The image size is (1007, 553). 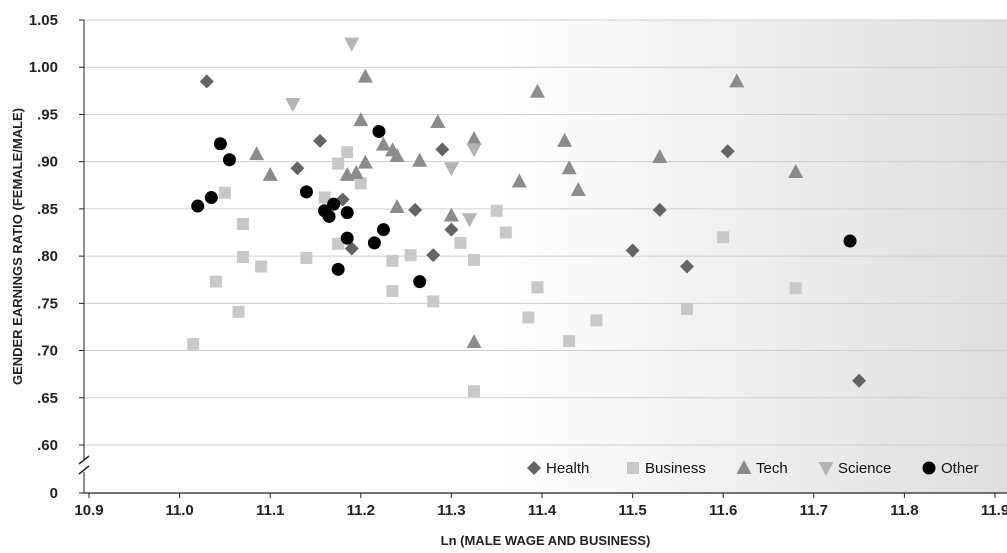 I want to click on series-science, so click(x=383, y=132).